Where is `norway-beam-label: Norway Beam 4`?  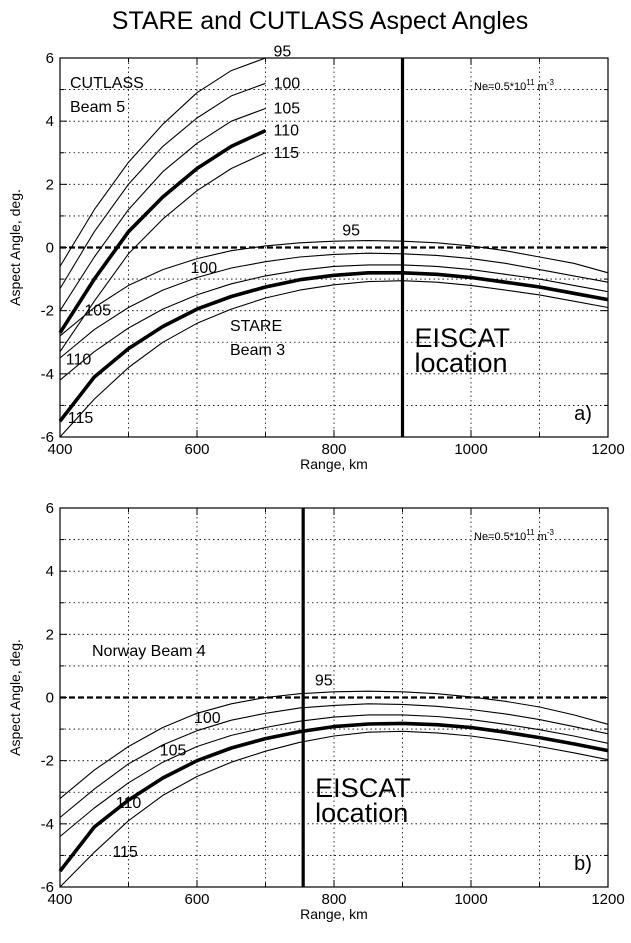
norway-beam-label: Norway Beam 4 is located at coordinates (149, 651).